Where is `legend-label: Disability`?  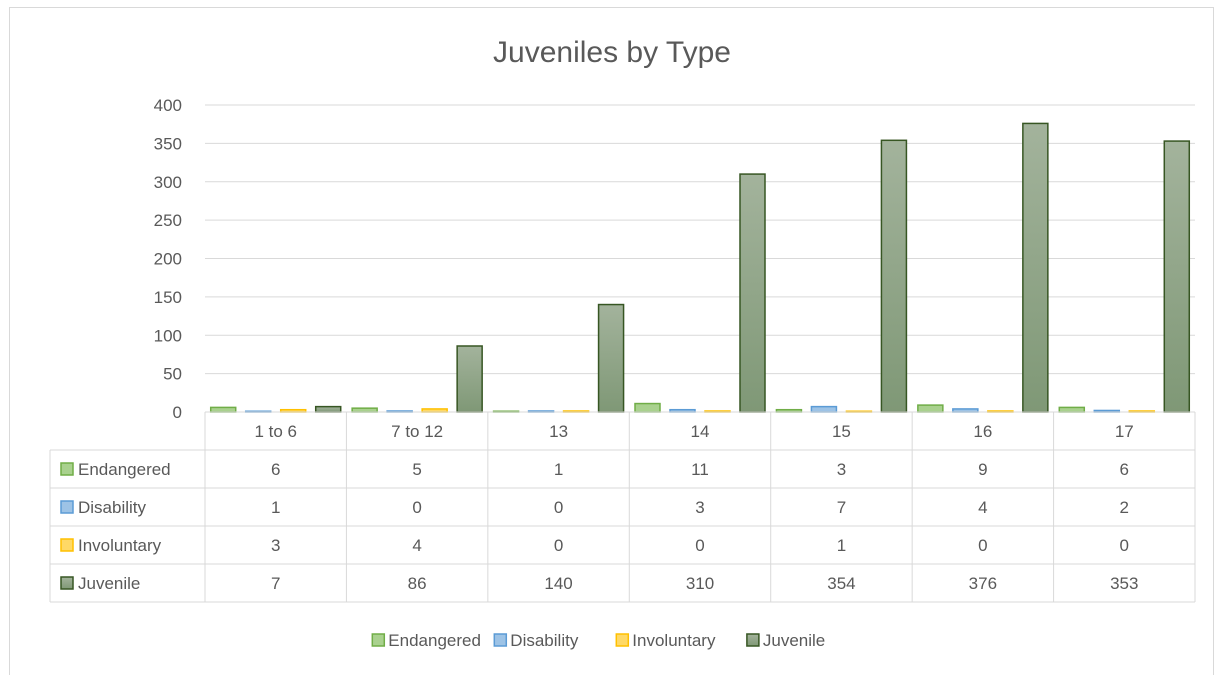 legend-label: Disability is located at coordinates (544, 640).